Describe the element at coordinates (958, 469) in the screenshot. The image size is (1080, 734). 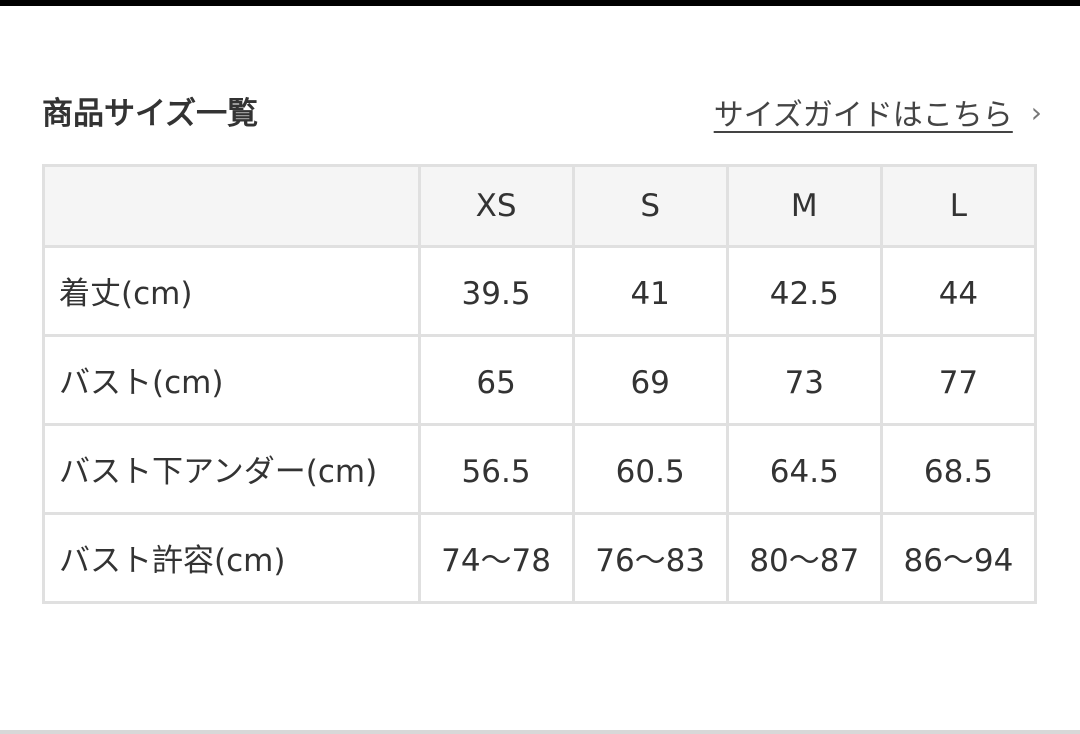
I see `cell-value: 68.5` at that location.